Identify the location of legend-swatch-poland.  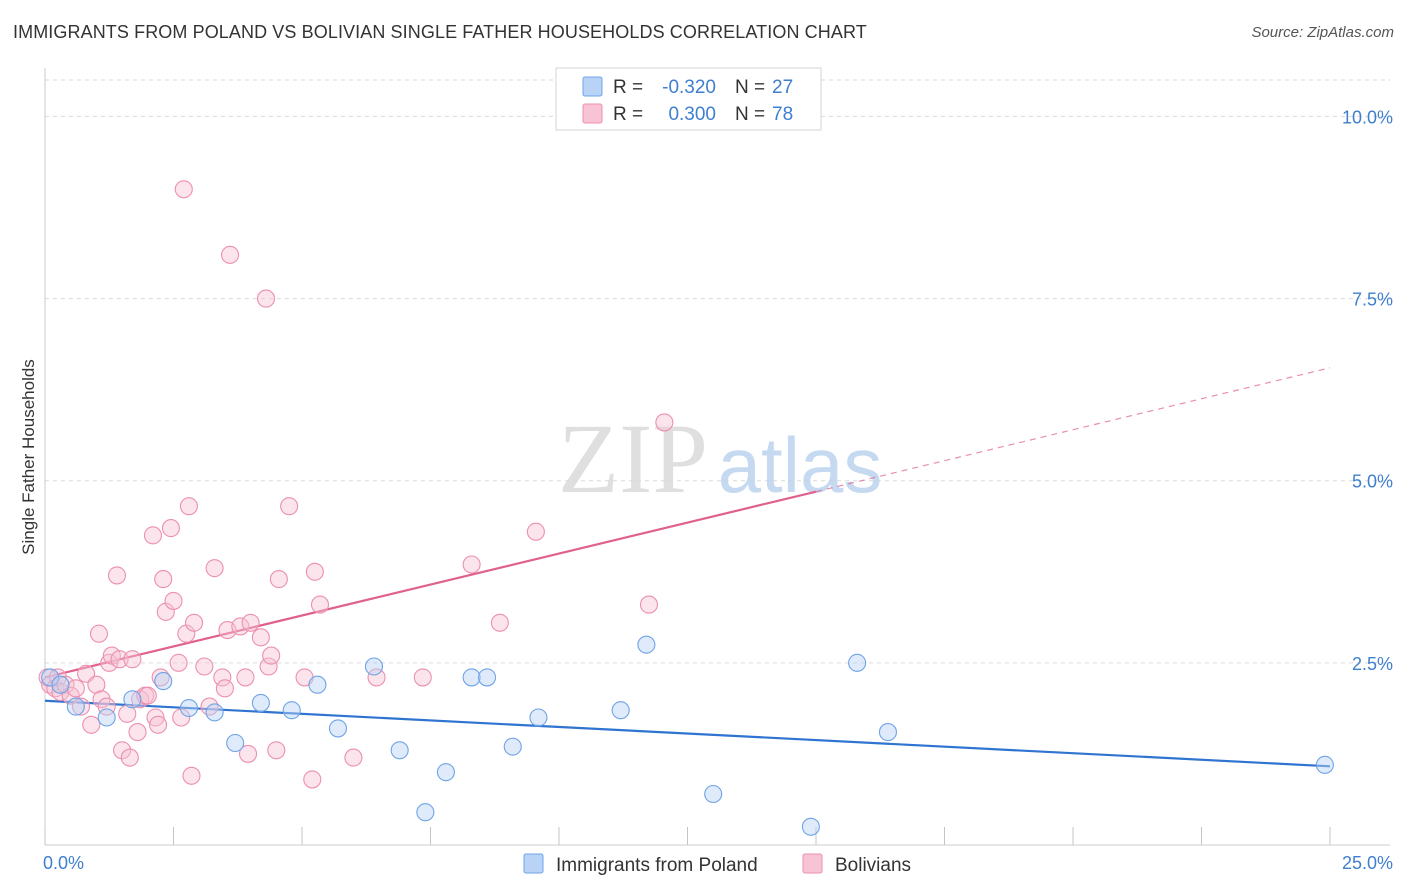
(533, 863).